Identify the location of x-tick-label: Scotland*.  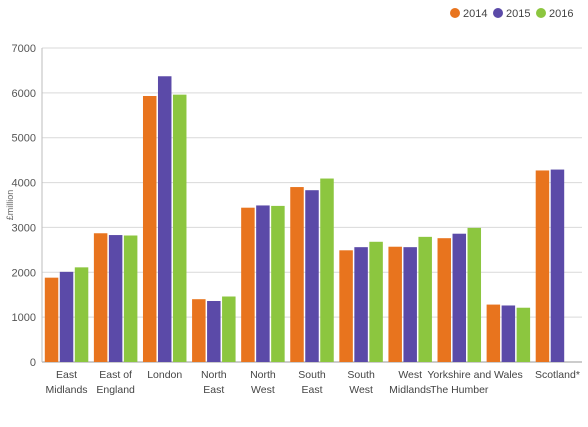
(557, 375).